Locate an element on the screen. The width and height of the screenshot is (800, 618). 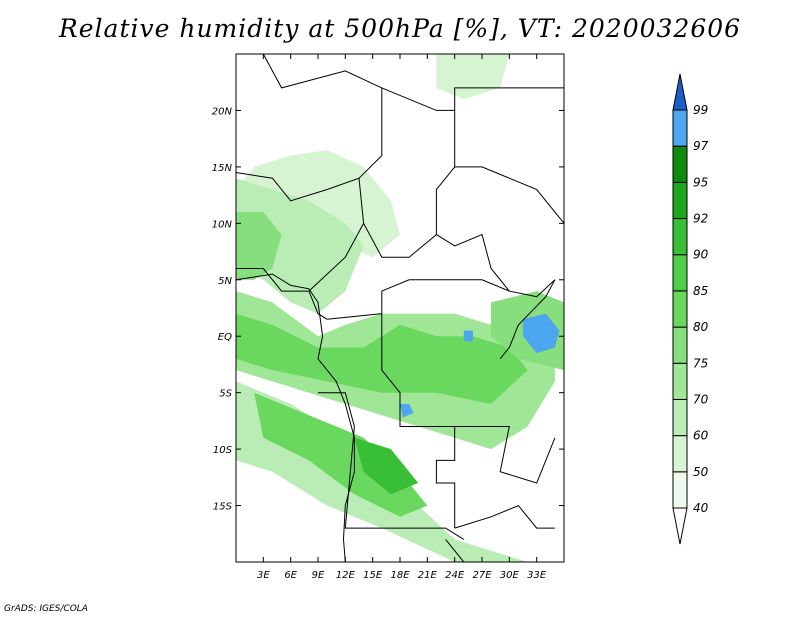
lat-tick-label: 10S is located at coordinates (223, 450).